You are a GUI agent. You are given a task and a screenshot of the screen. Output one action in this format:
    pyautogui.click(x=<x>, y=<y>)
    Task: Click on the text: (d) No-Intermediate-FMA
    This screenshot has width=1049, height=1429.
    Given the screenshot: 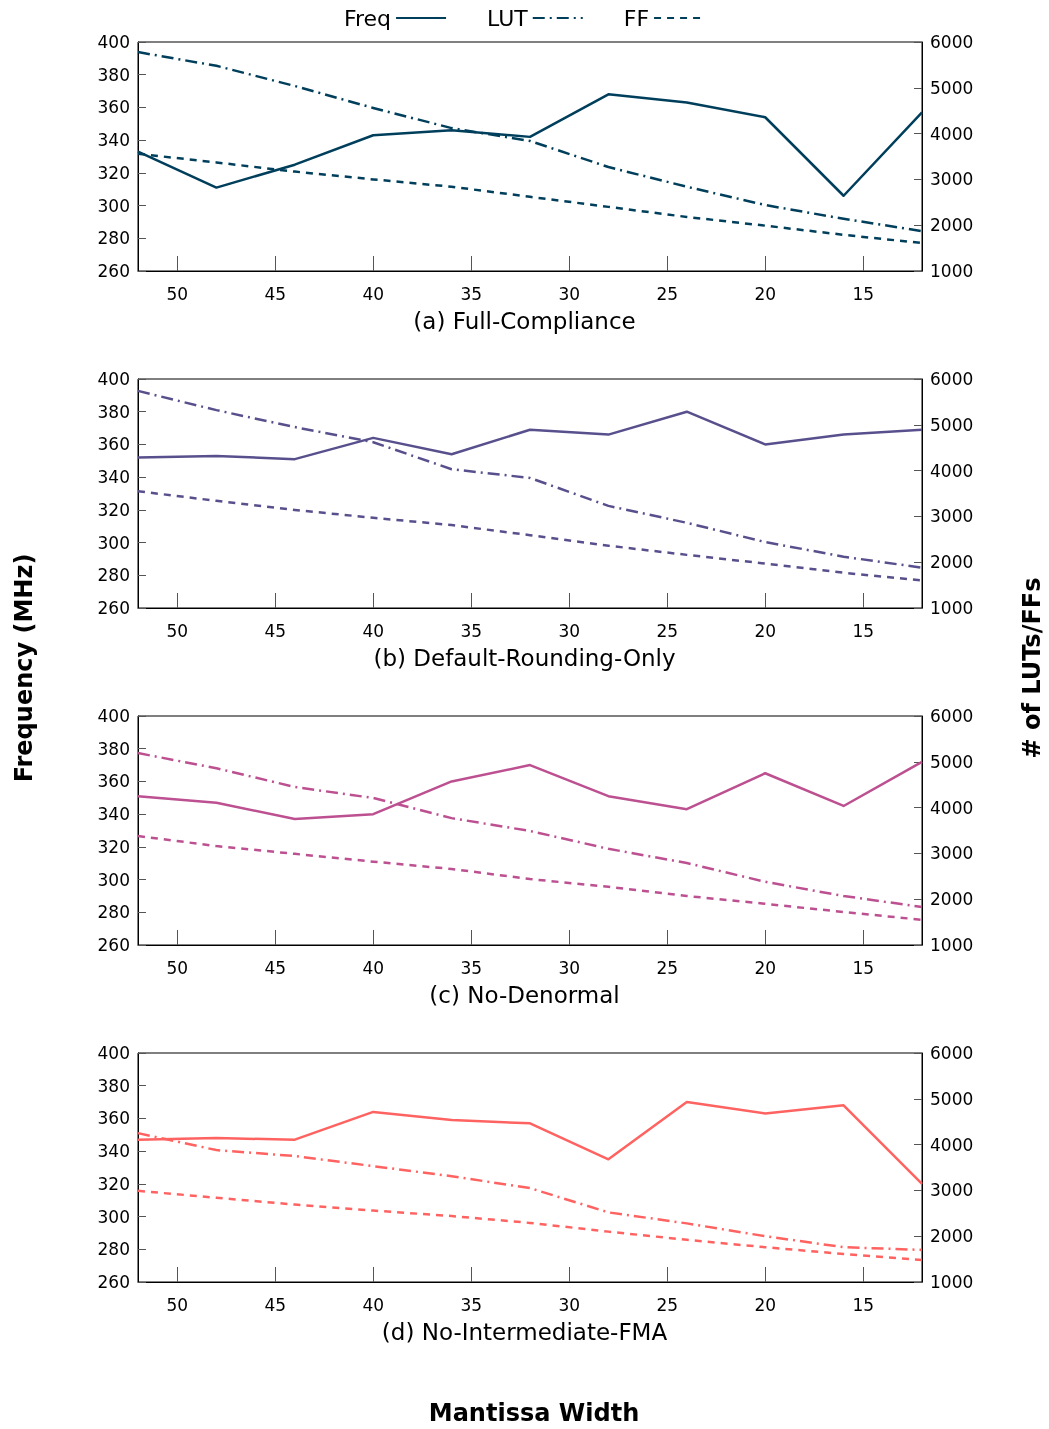 What is the action you would take?
    pyautogui.click(x=524, y=1331)
    